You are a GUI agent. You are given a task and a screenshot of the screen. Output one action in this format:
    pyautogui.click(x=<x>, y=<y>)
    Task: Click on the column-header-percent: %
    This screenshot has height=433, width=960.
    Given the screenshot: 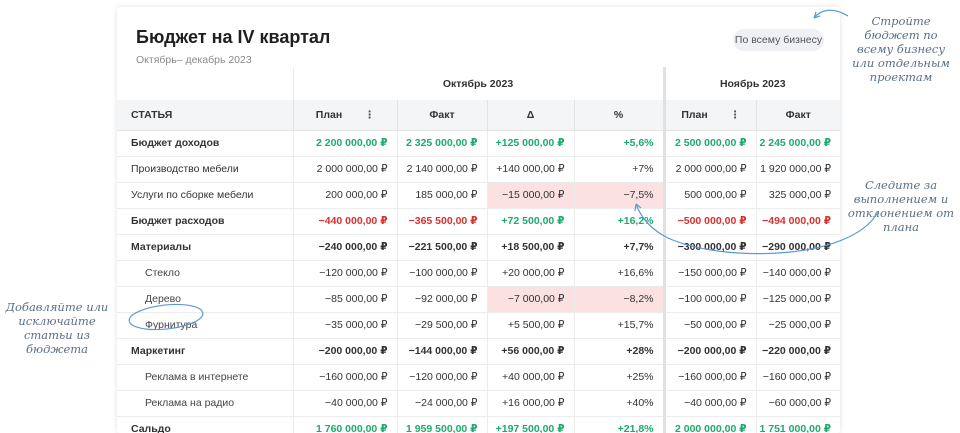 What is the action you would take?
    pyautogui.click(x=619, y=115)
    